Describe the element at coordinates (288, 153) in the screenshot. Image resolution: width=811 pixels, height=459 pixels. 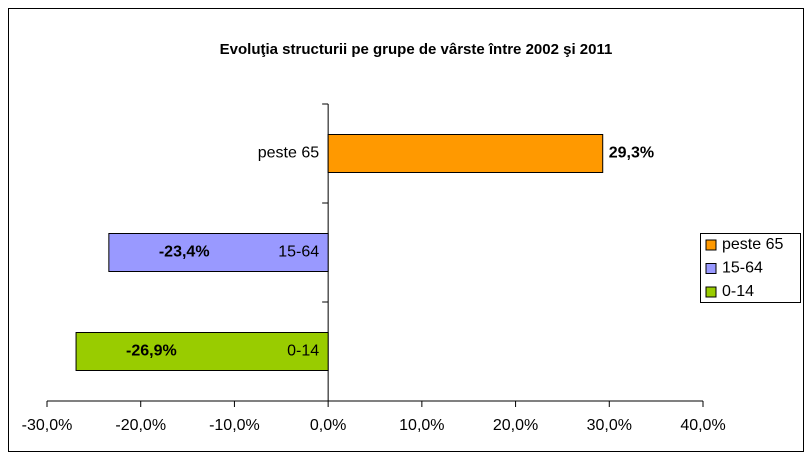
I see `category-label: peste 65` at that location.